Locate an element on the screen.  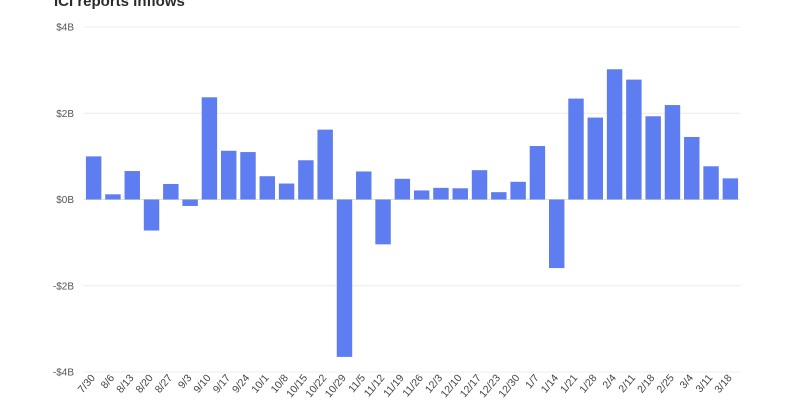
x-tick-label: 1/21 is located at coordinates (569, 383).